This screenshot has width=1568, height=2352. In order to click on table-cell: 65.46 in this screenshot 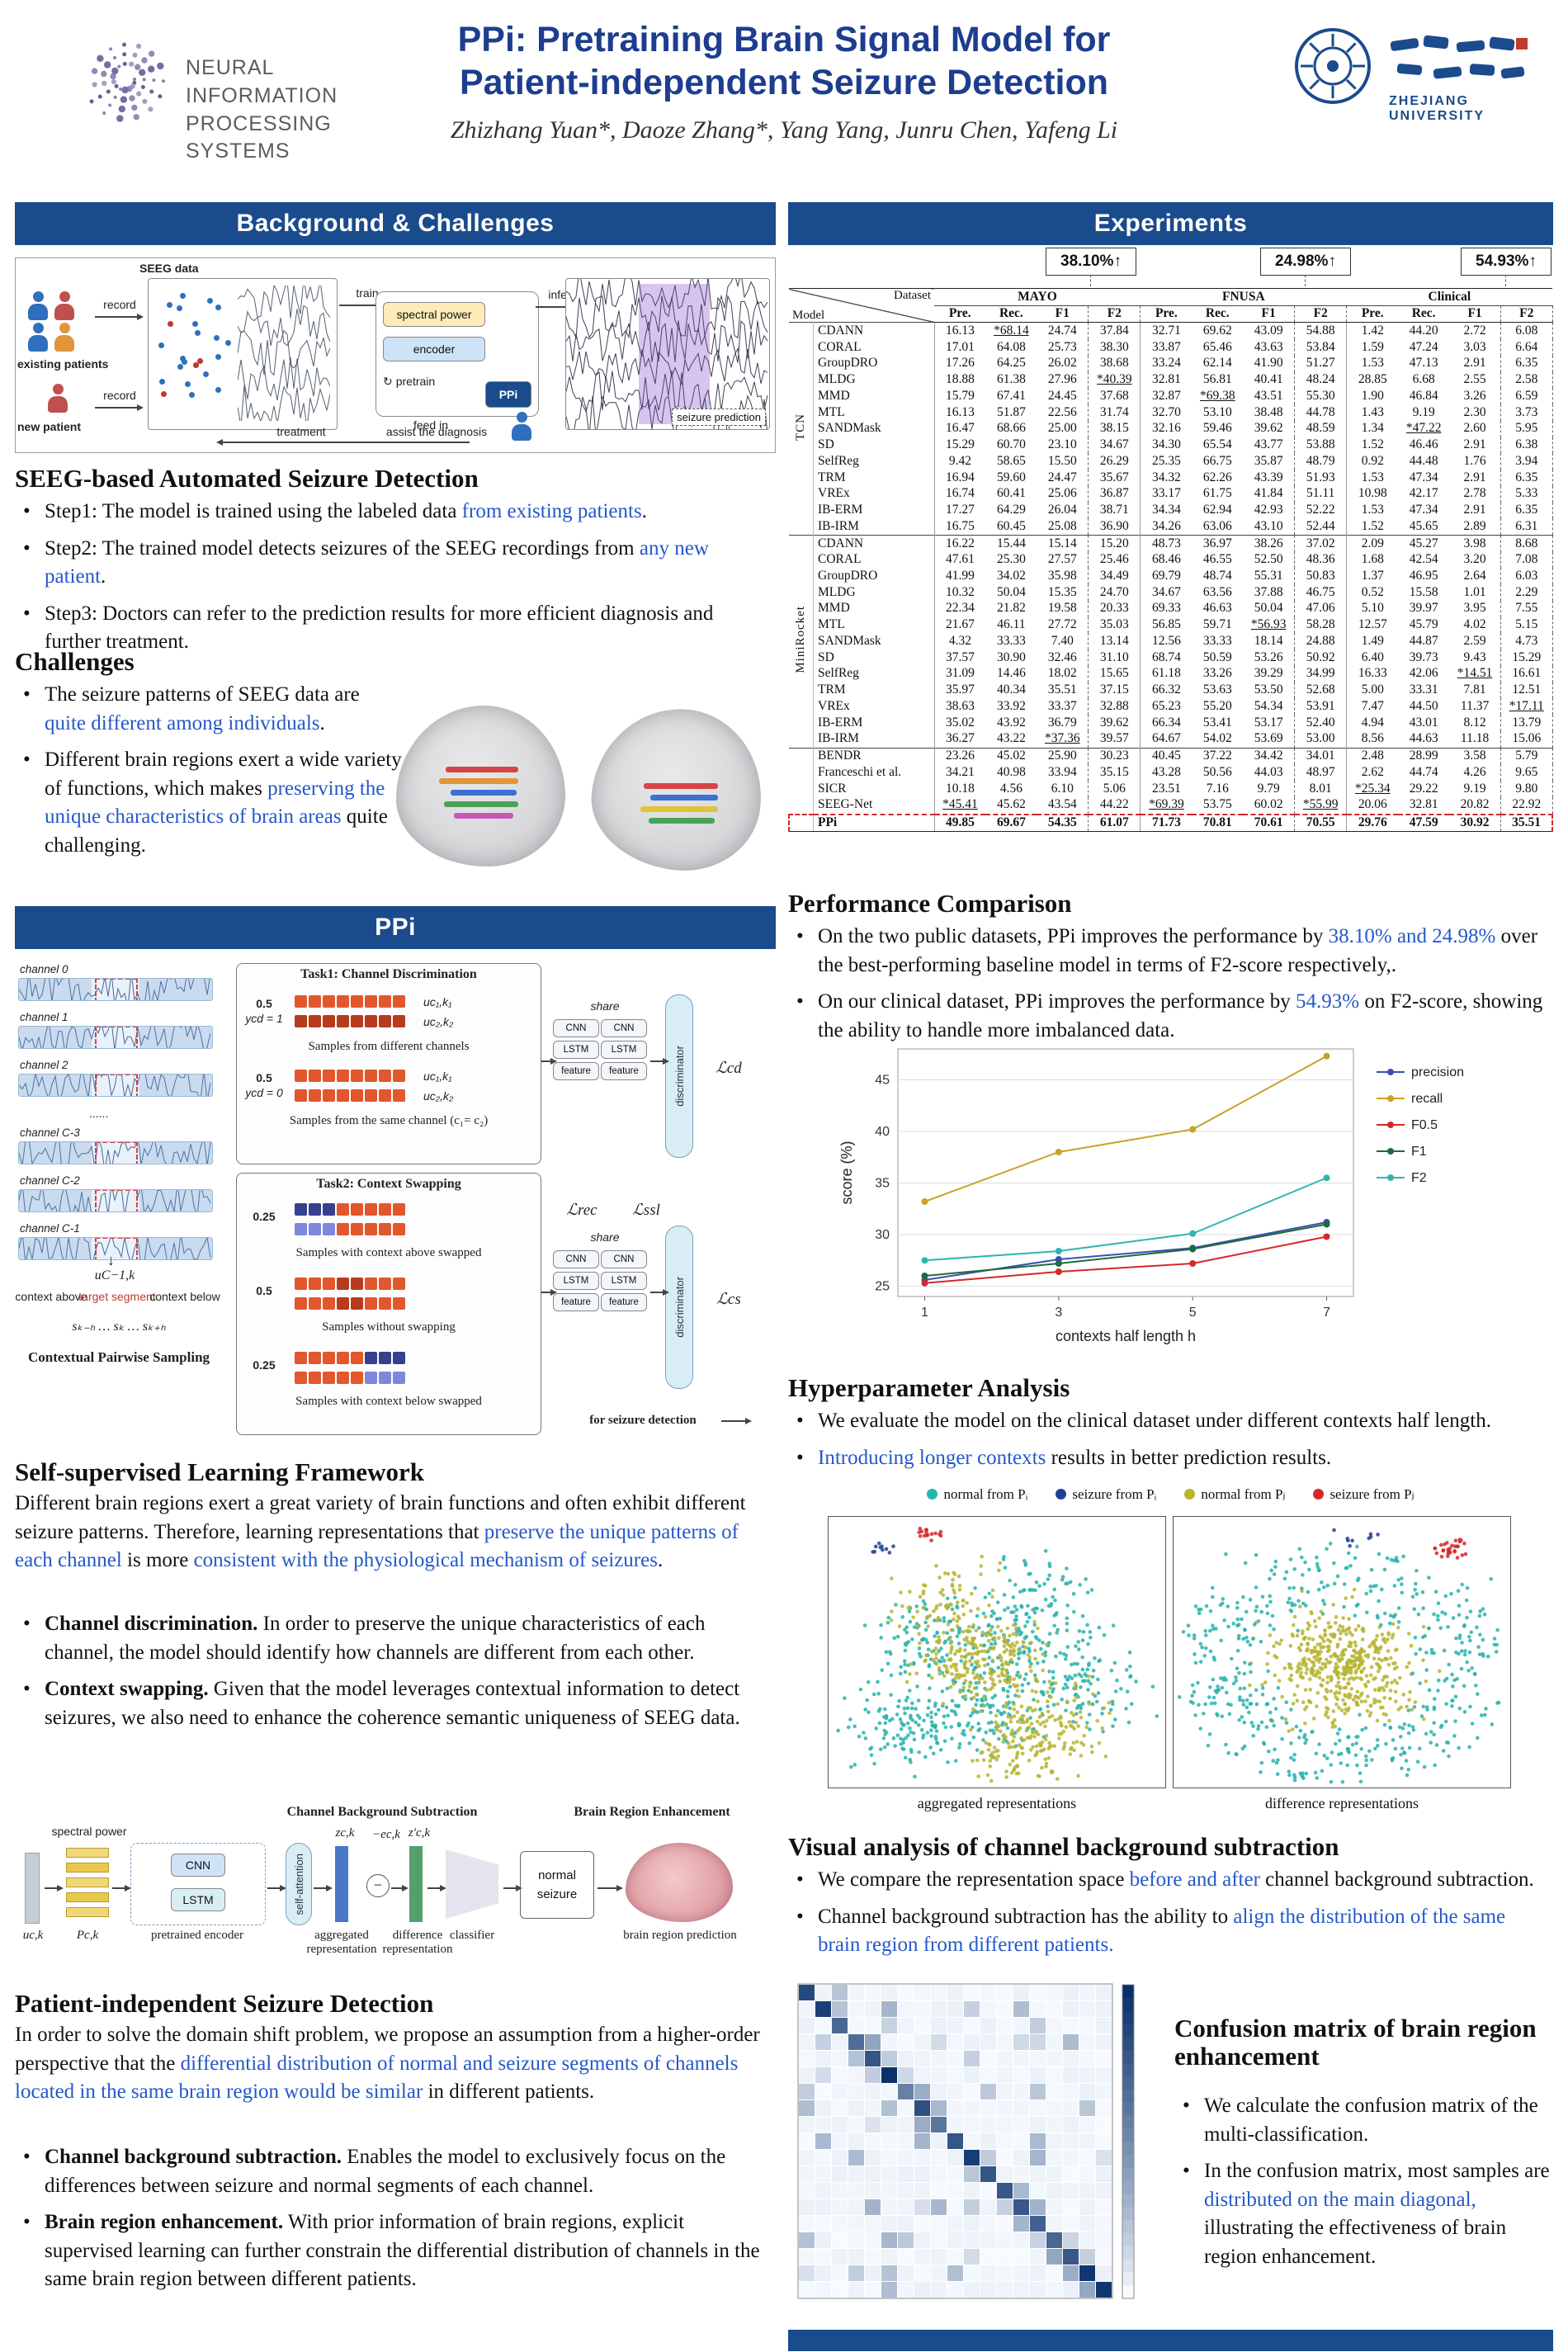, I will do `click(1217, 346)`.